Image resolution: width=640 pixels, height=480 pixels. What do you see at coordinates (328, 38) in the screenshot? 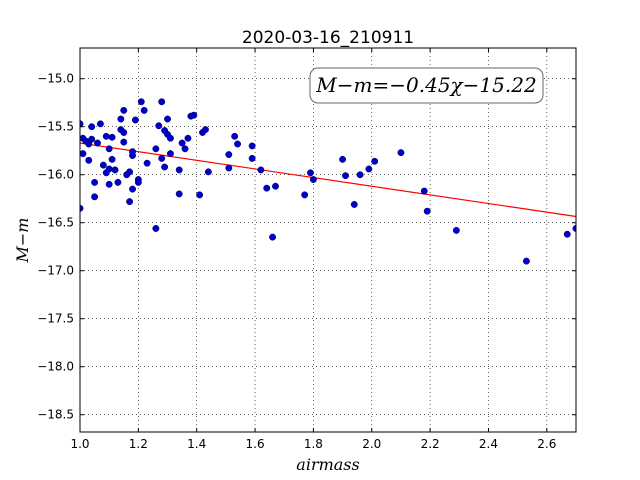
I see `chart-title: 2020-03-16_210911` at bounding box center [328, 38].